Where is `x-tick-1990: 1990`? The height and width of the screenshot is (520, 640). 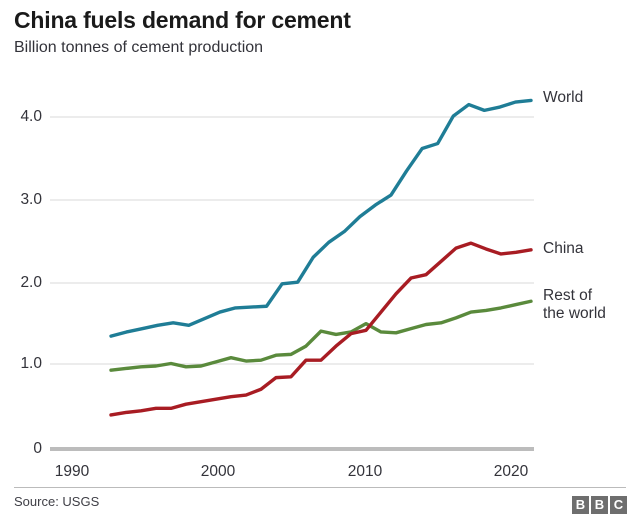
x-tick-1990: 1990 is located at coordinates (72, 471).